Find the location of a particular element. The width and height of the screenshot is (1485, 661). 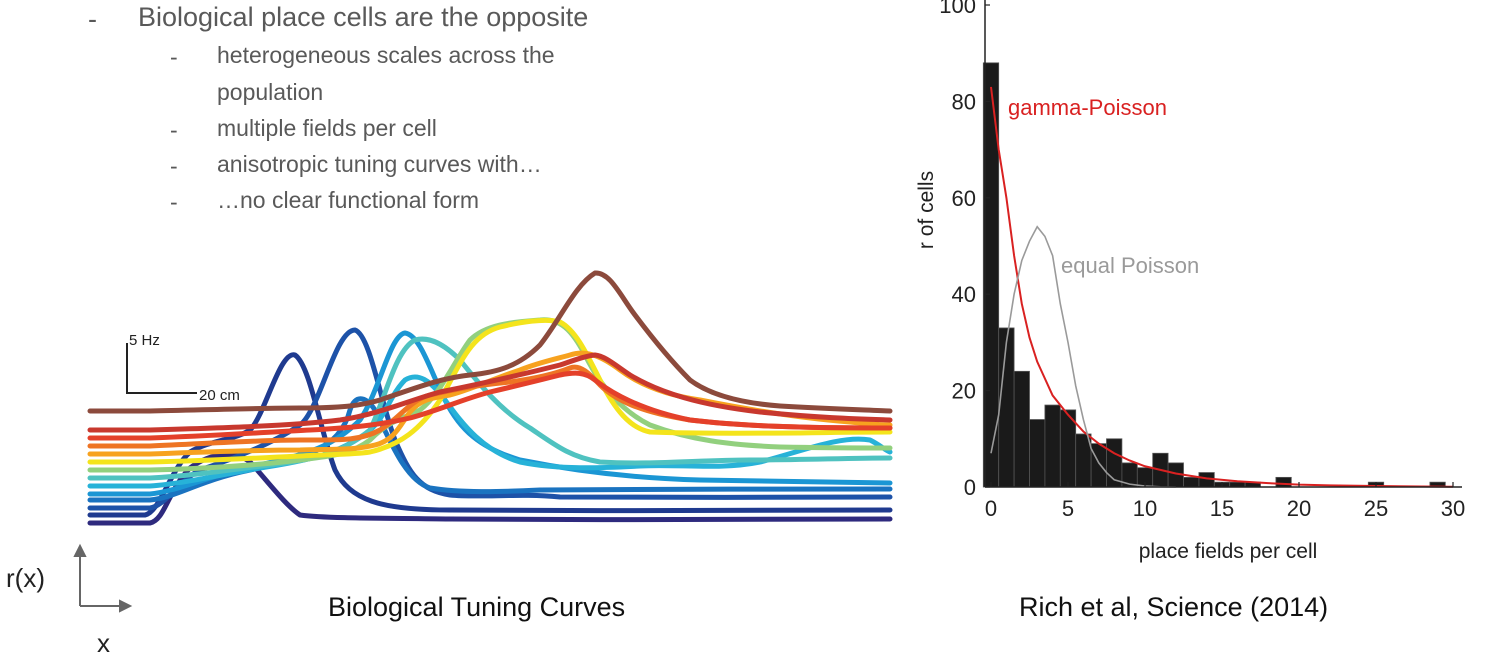

scale-bar: 5 Hz 20 cm is located at coordinates (183, 368).